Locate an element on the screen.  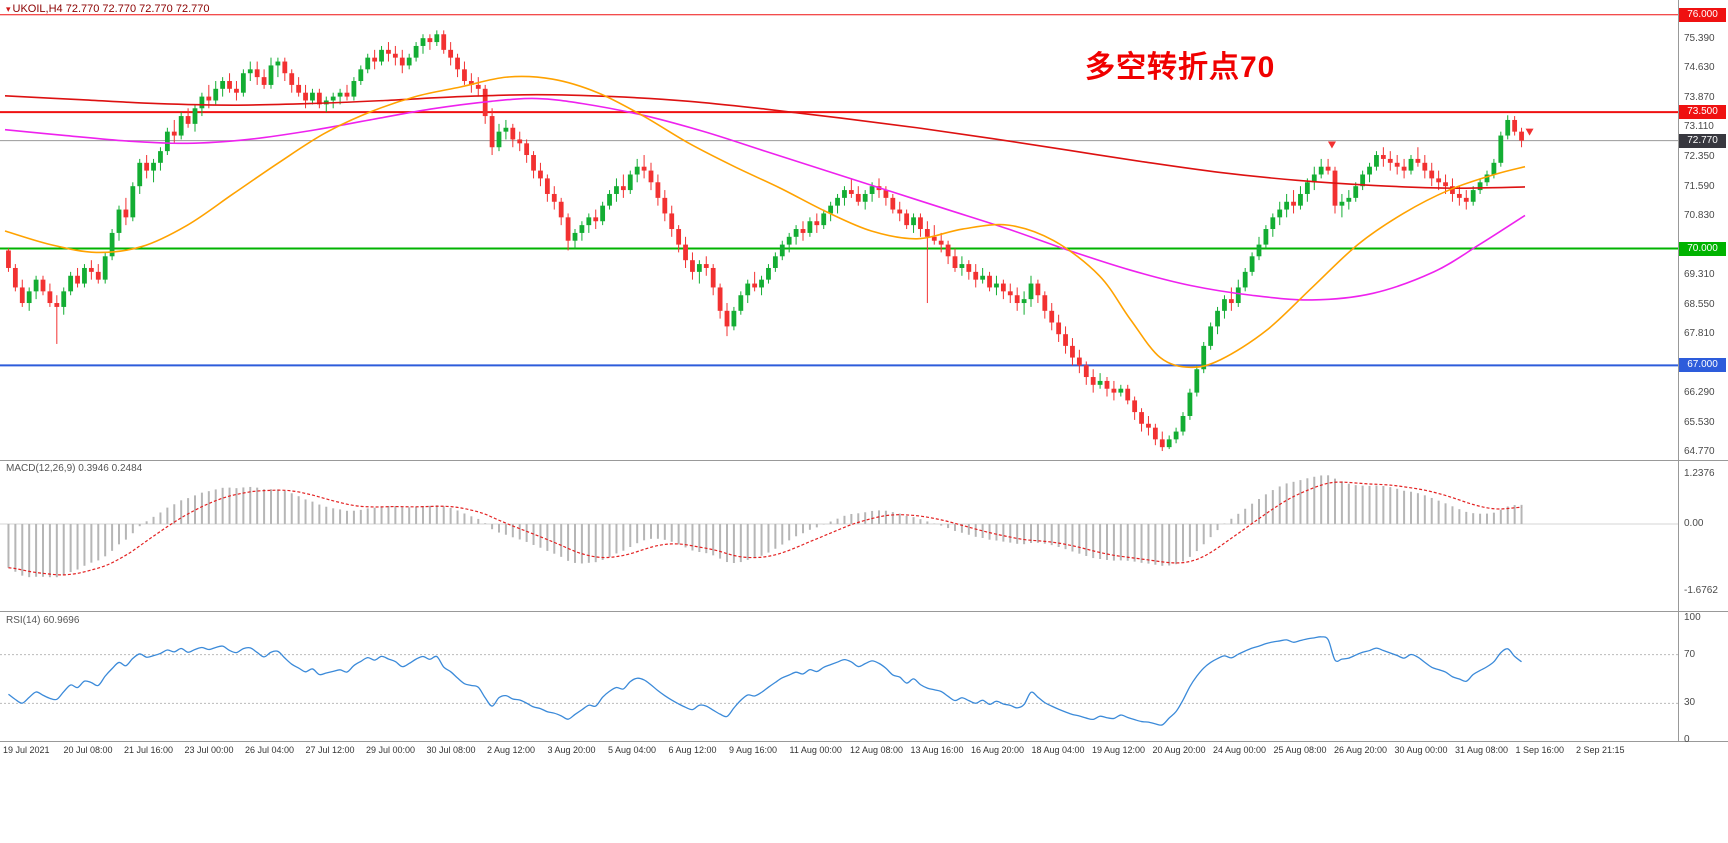
price-tag: 76.000 is located at coordinates (1702, 14).